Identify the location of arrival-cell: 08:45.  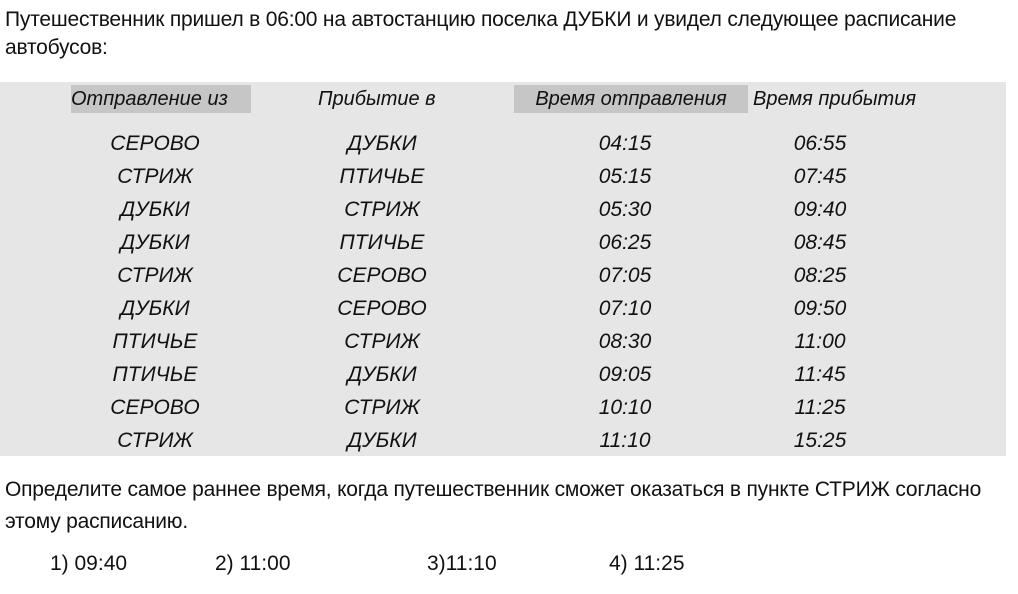
(820, 242).